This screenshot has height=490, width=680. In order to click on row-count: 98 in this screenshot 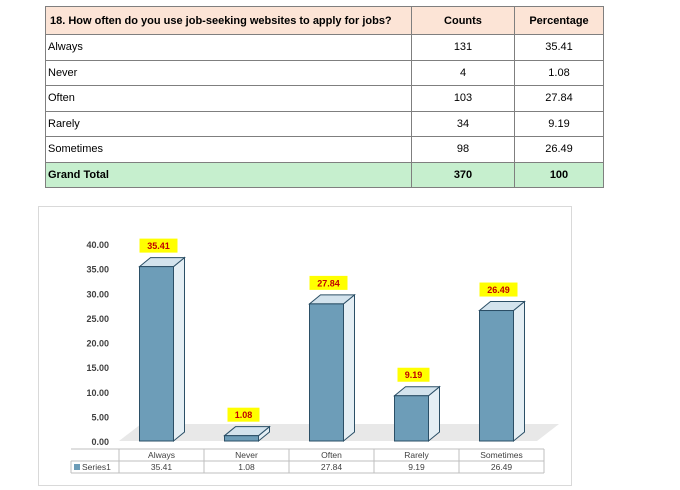, I will do `click(463, 149)`.